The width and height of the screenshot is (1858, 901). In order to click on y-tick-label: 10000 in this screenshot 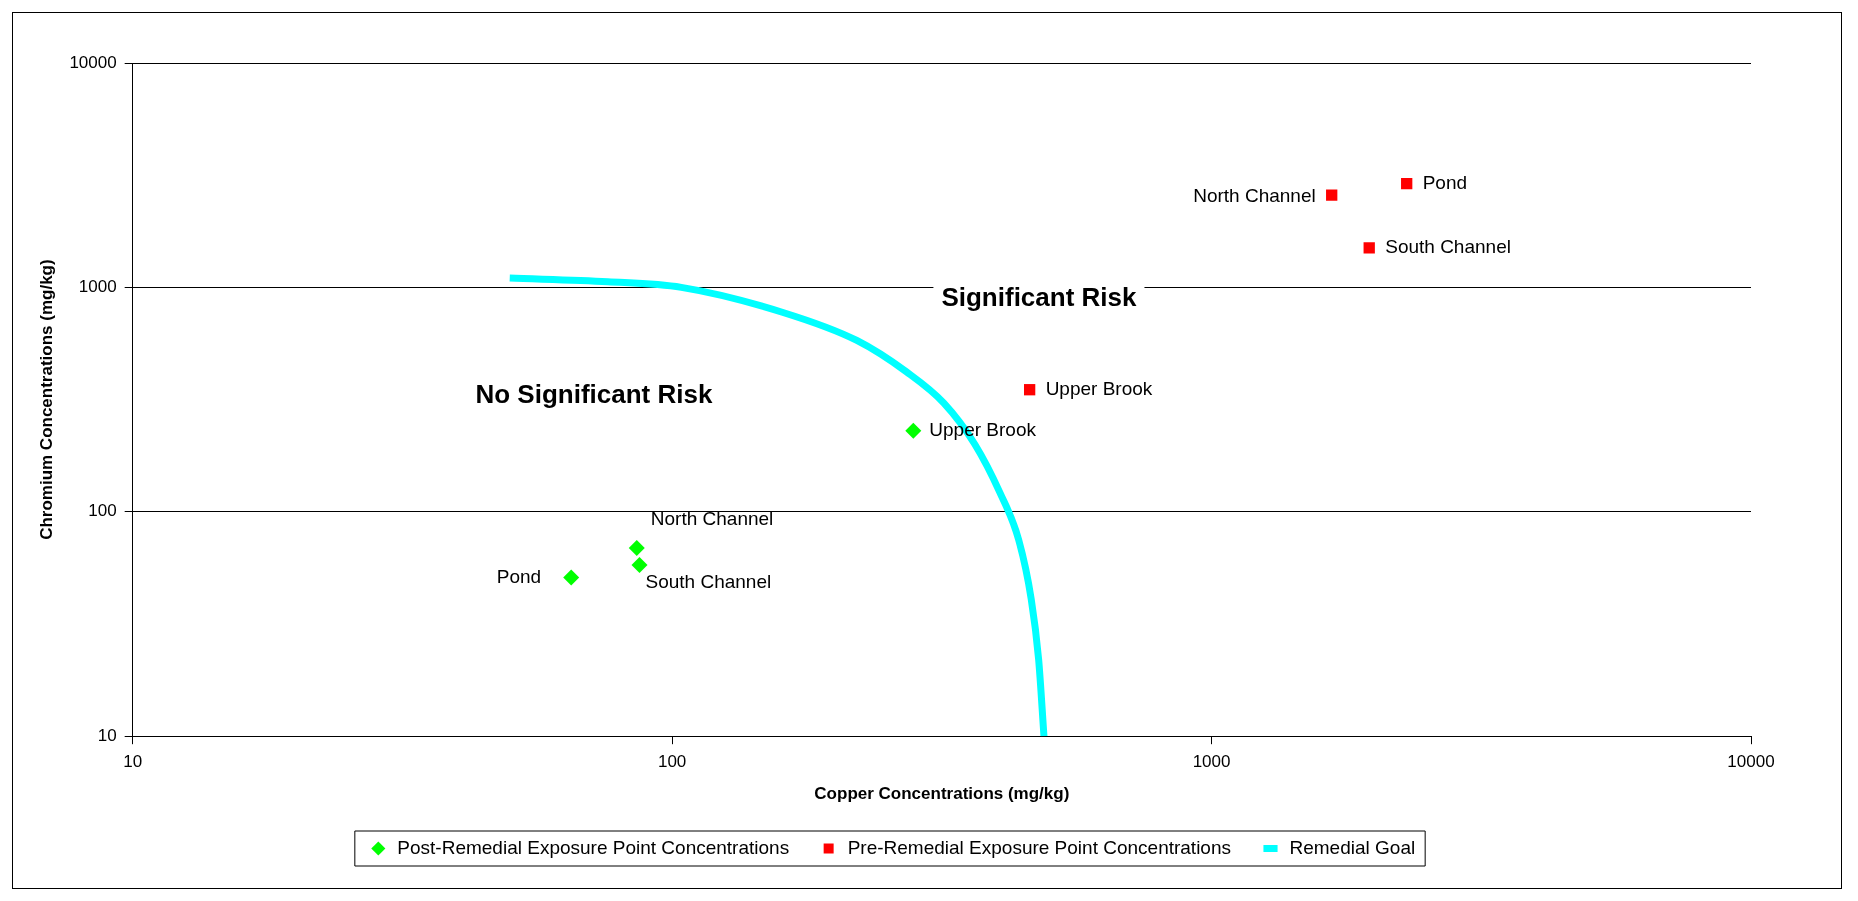, I will do `click(93, 62)`.